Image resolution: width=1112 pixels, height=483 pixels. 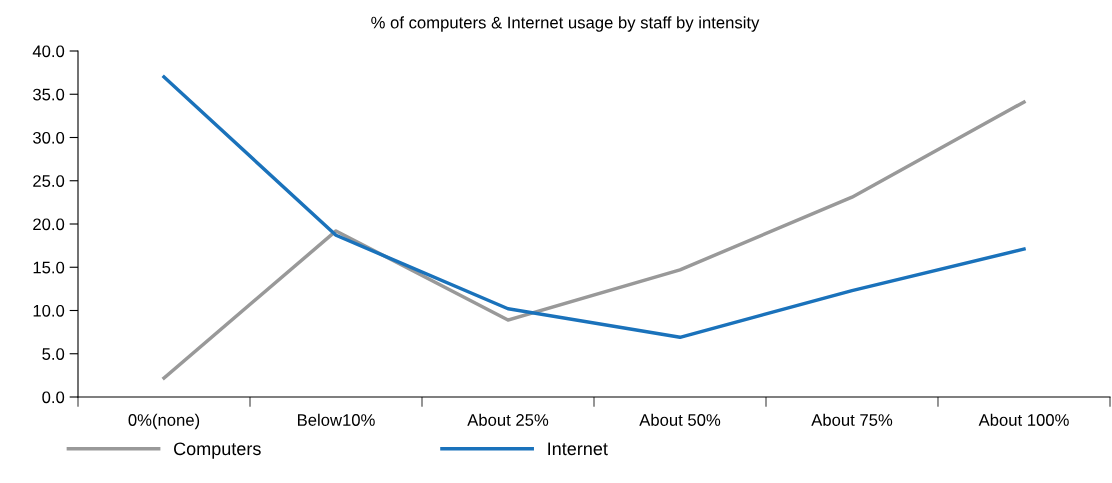 What do you see at coordinates (852, 419) in the screenshot?
I see `x-tick-label: About 75%` at bounding box center [852, 419].